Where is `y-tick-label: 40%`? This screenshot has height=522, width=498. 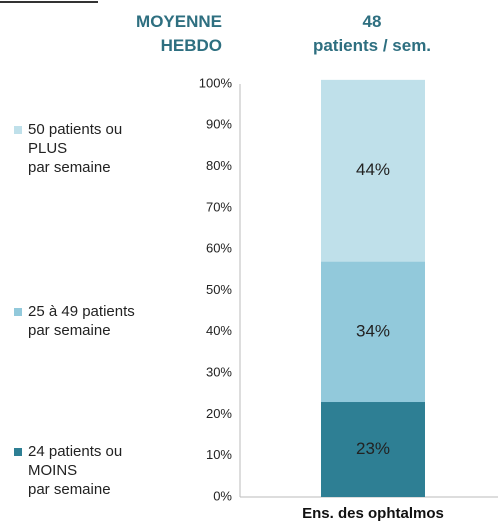
y-tick-label: 40% is located at coordinates (219, 330).